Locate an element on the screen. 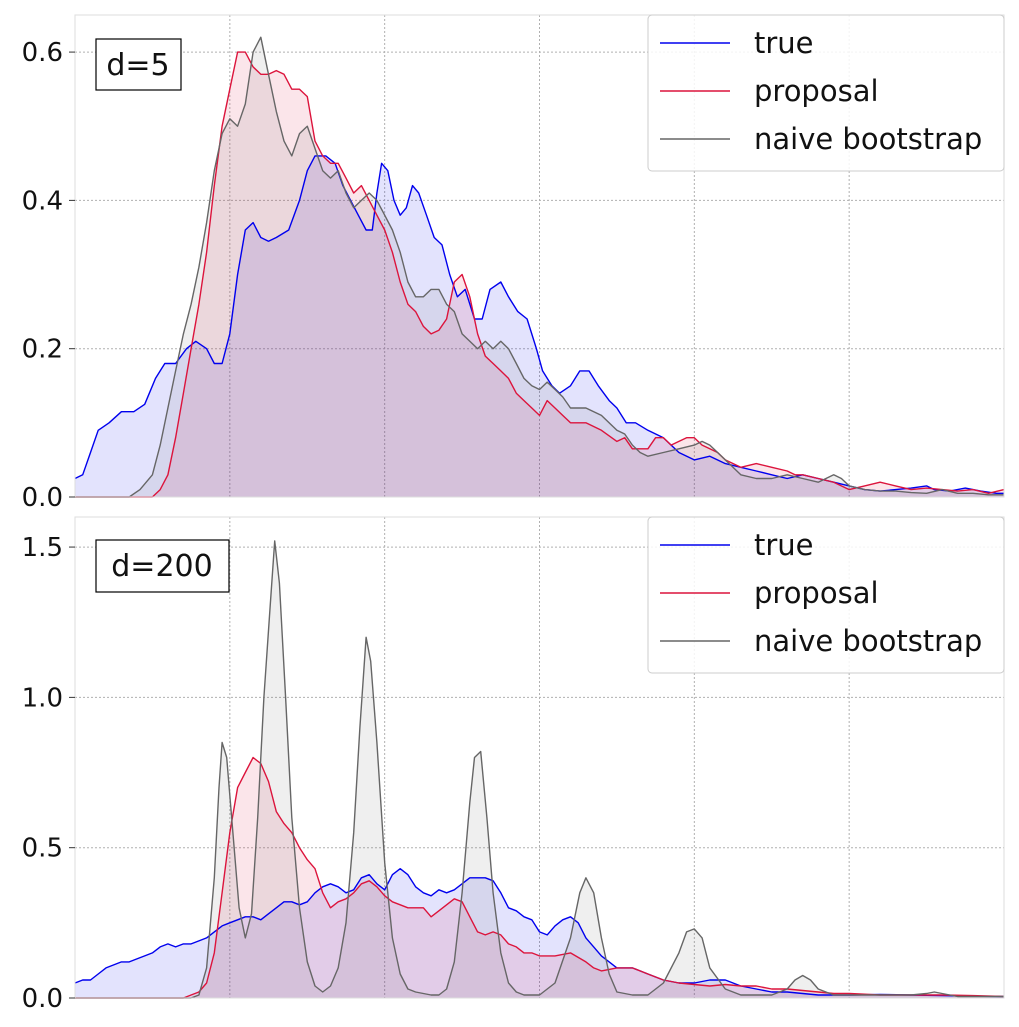 The width and height of the screenshot is (1019, 1027). dimension-label: d=200 is located at coordinates (161, 566).